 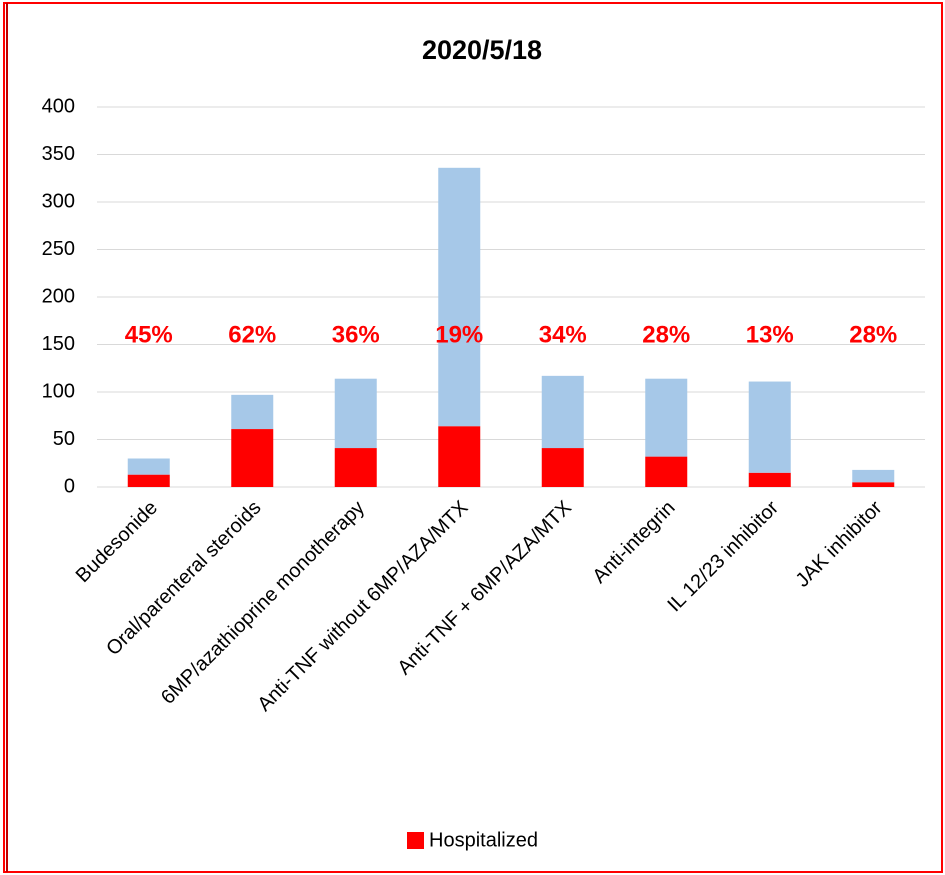 I want to click on y-tick-label: 250, so click(x=58, y=249).